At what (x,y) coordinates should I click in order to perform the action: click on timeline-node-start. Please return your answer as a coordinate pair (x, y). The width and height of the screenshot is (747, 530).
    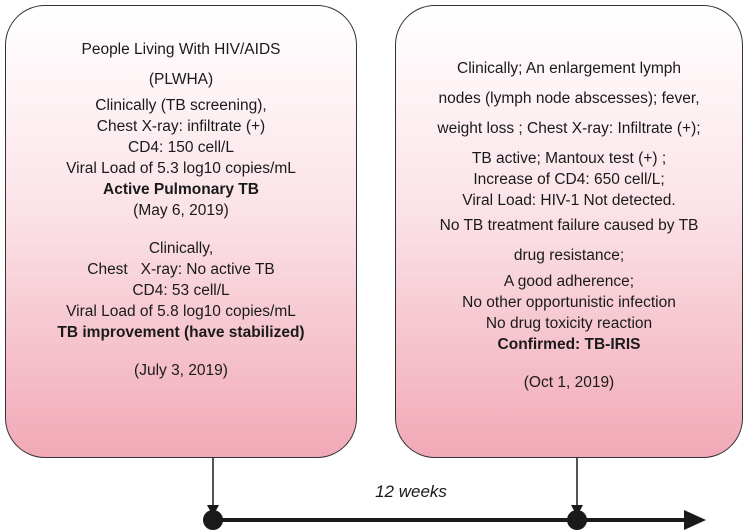
    Looking at the image, I should click on (213, 520).